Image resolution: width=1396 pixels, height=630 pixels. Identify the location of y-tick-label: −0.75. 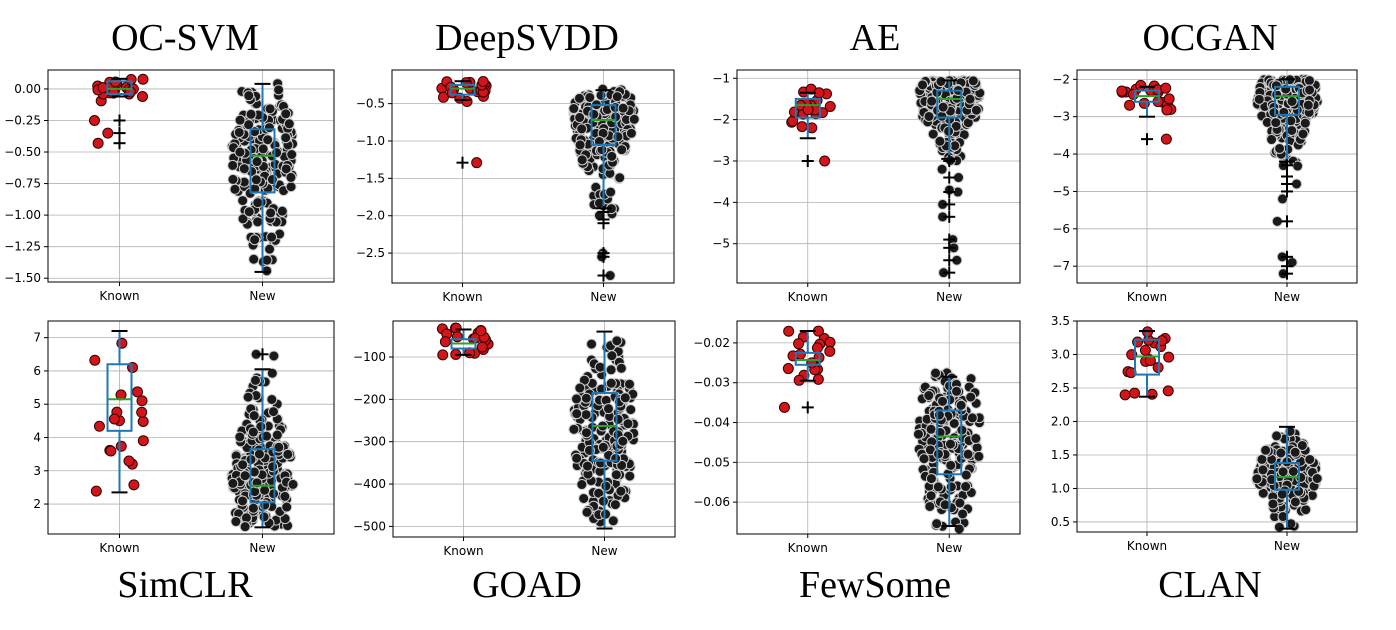
(22, 184).